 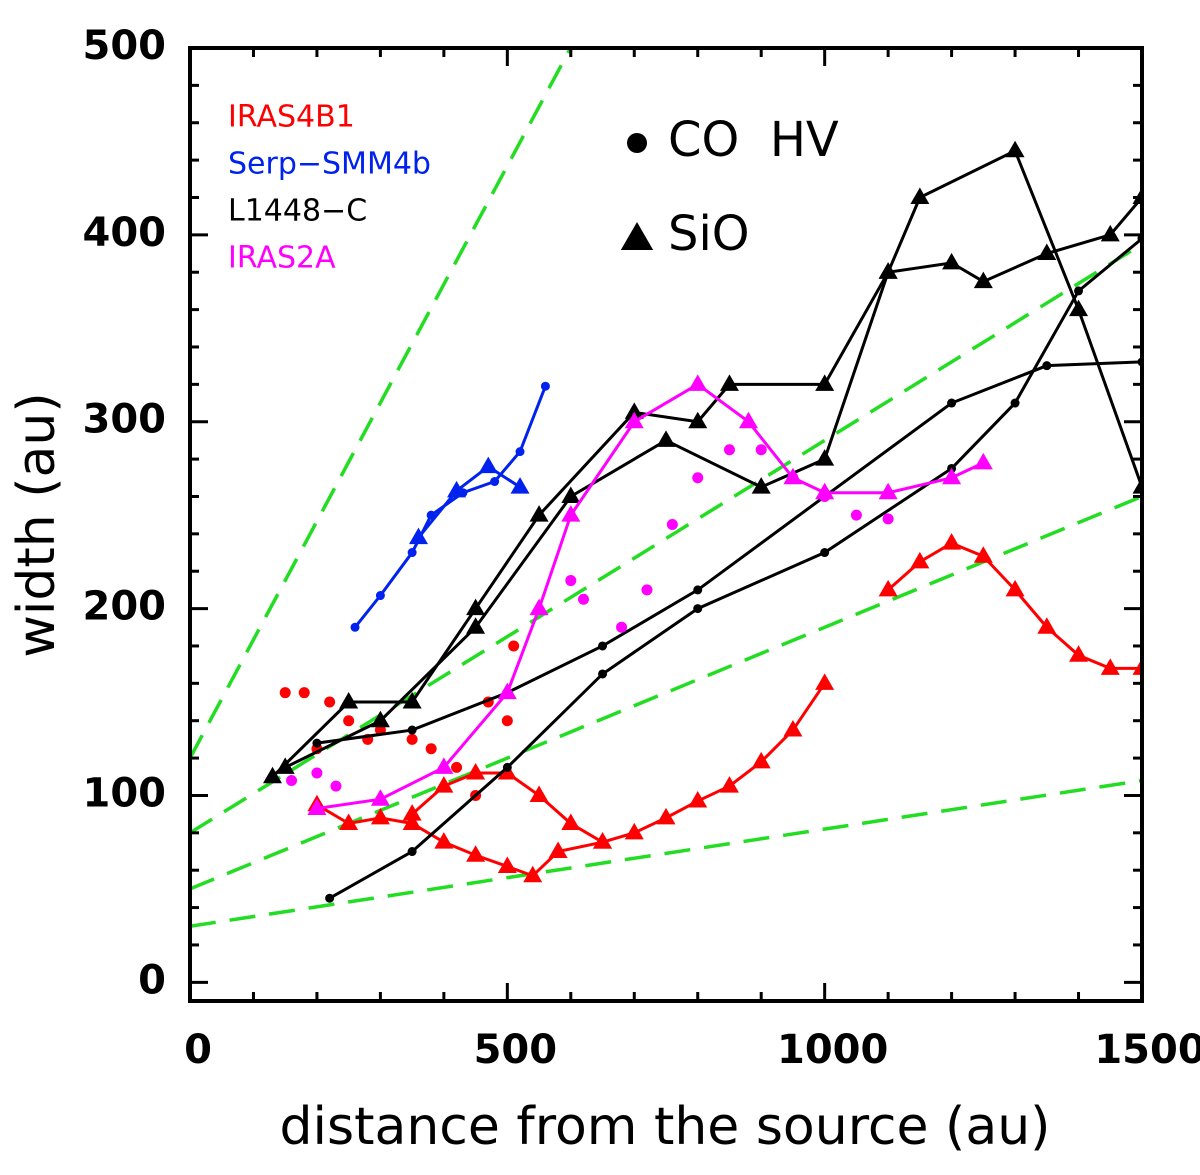 What do you see at coordinates (291, 117) in the screenshot?
I see `legend-entry: IRAS4B1` at bounding box center [291, 117].